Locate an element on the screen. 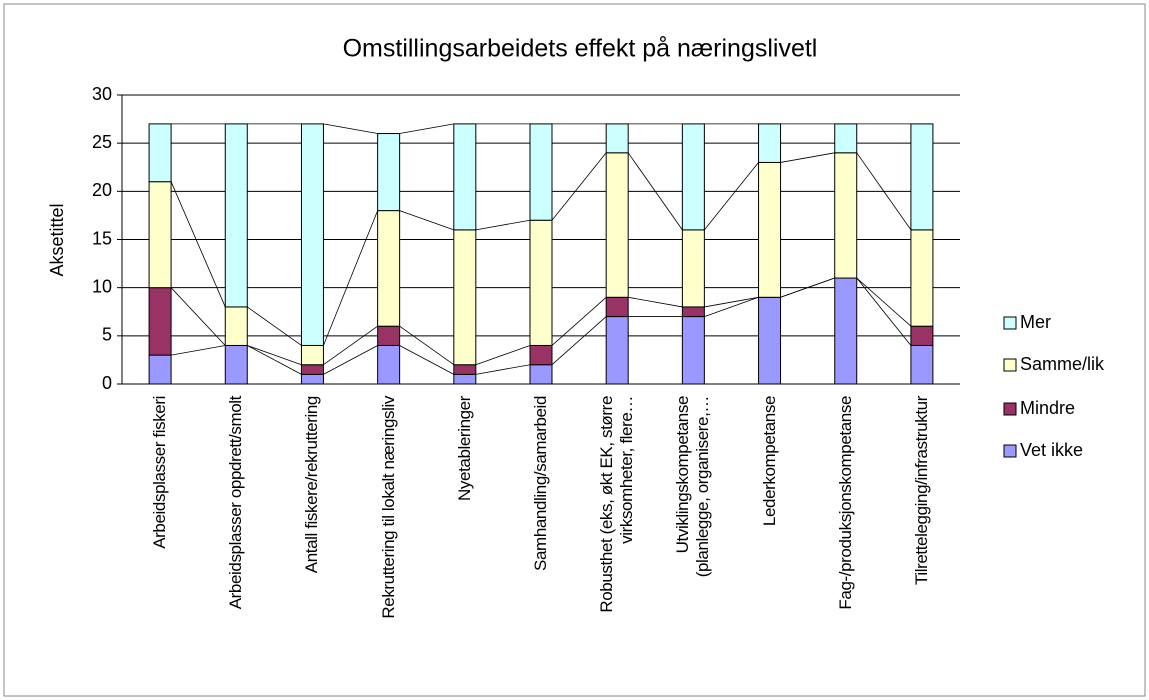 The image size is (1149, 700). legend-label: Mer is located at coordinates (1035, 322).